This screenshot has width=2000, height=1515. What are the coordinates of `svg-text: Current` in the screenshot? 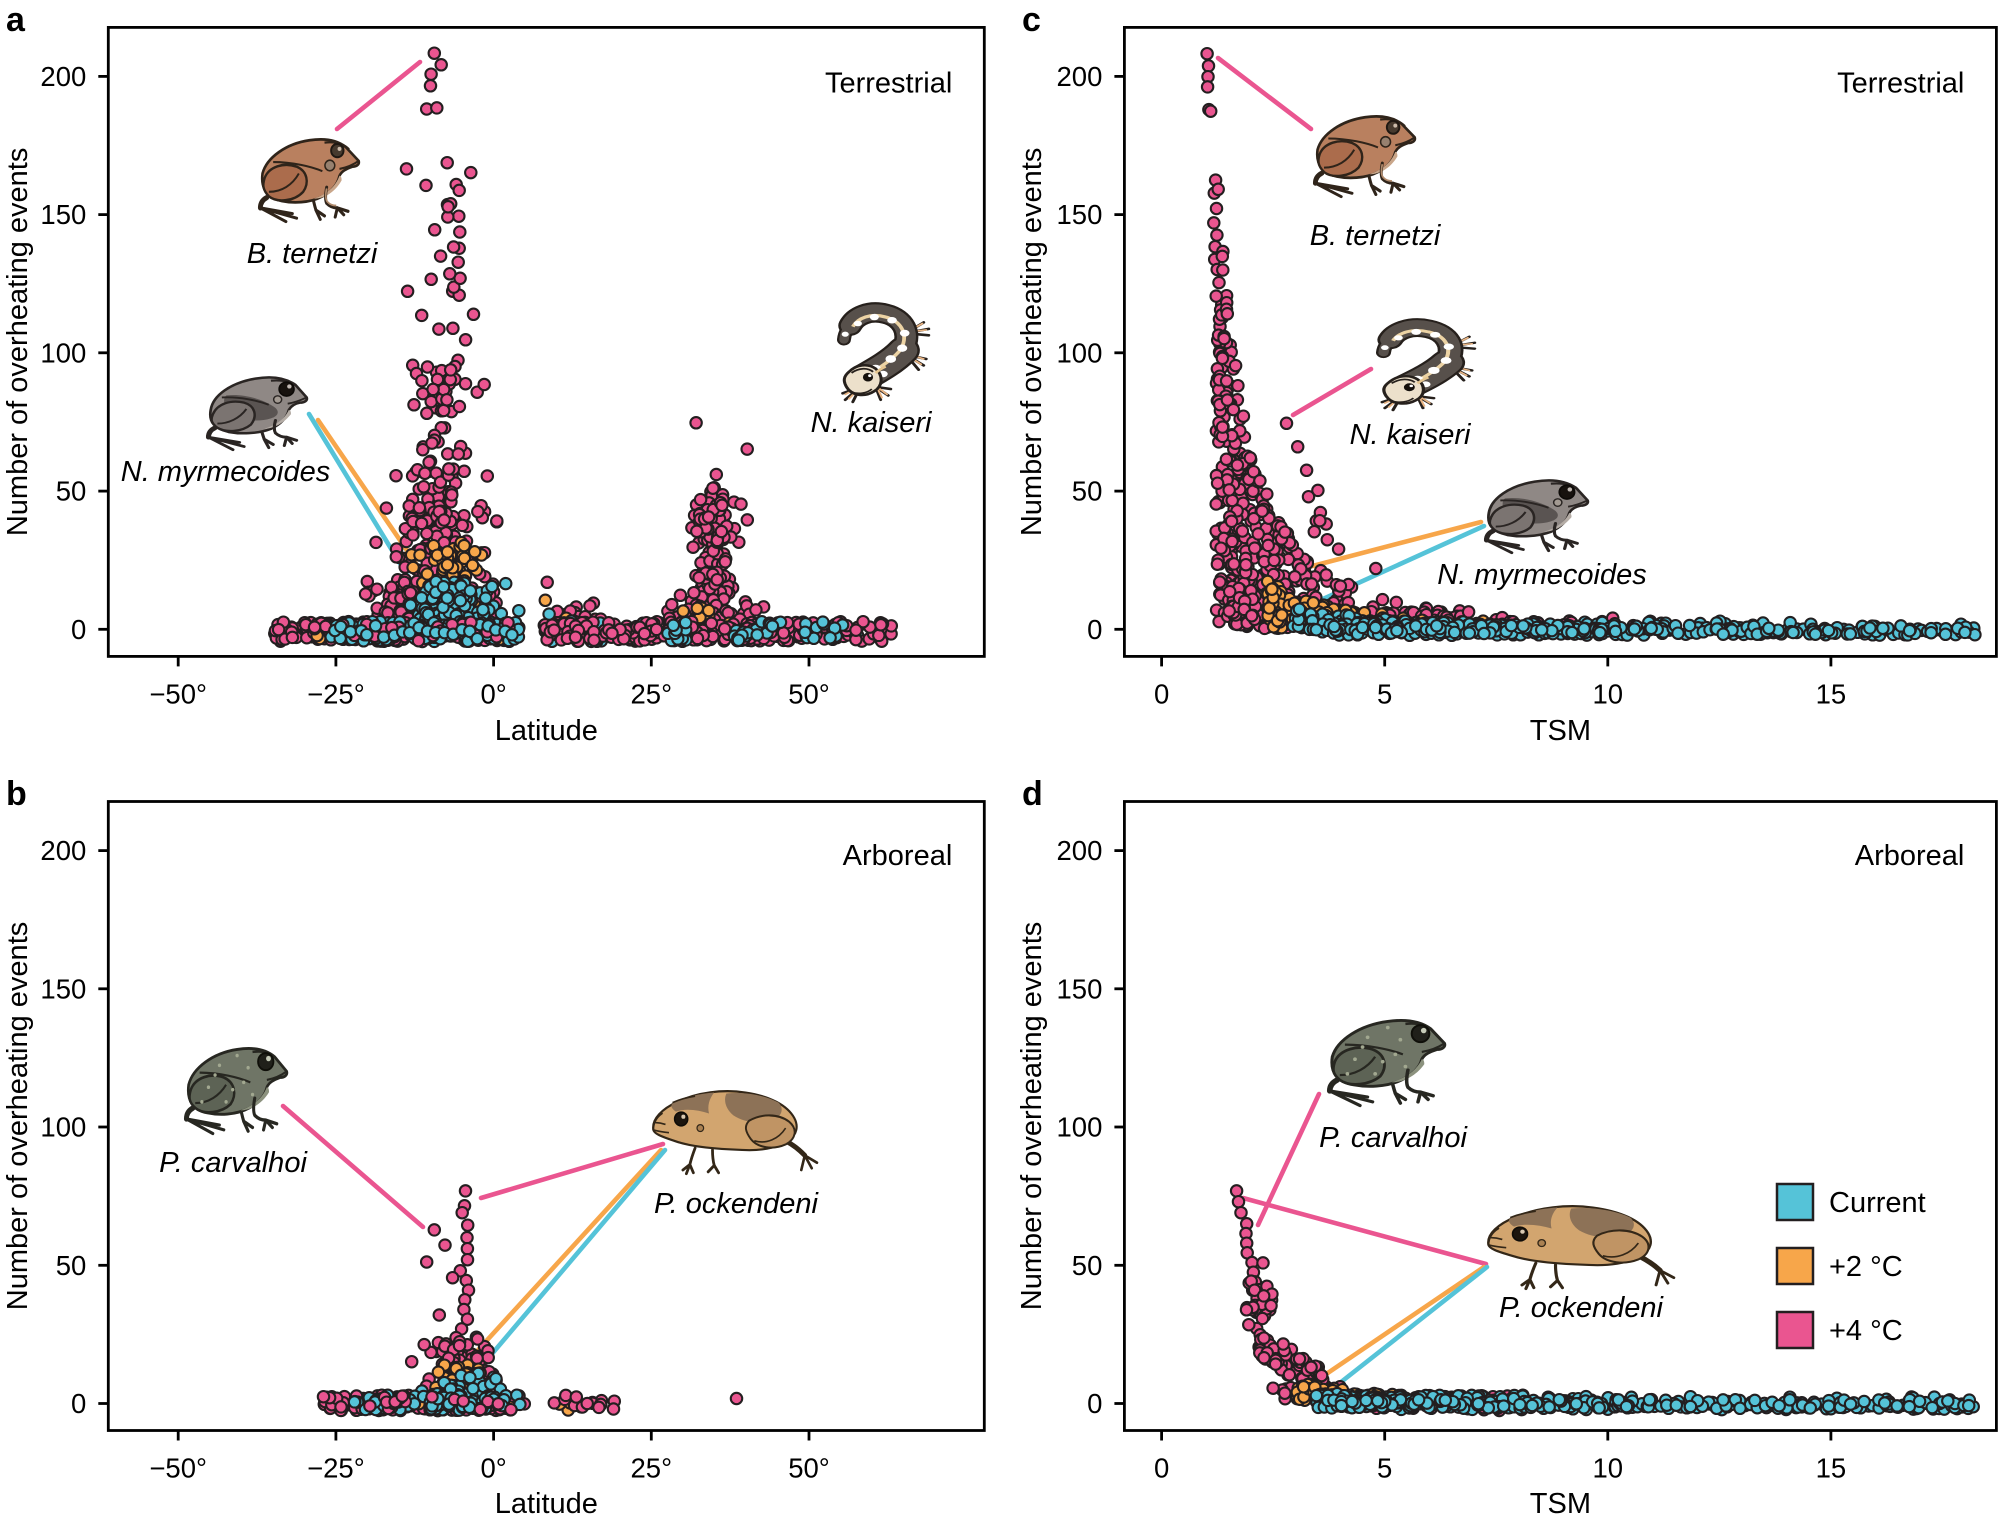 It's located at (1877, 1203).